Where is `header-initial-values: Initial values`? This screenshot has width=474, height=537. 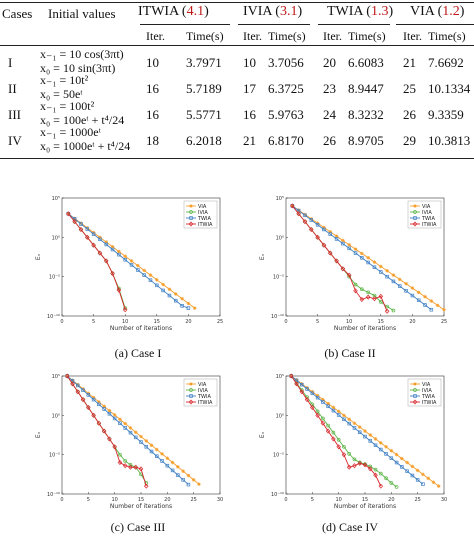 header-initial-values: Initial values is located at coordinates (82, 13).